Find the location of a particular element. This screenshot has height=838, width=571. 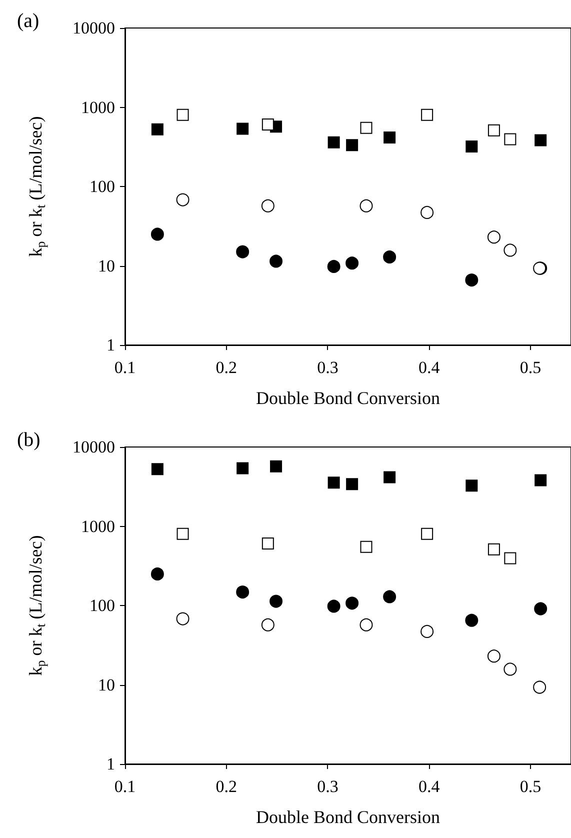

chart-title: (b) is located at coordinates (28, 440).